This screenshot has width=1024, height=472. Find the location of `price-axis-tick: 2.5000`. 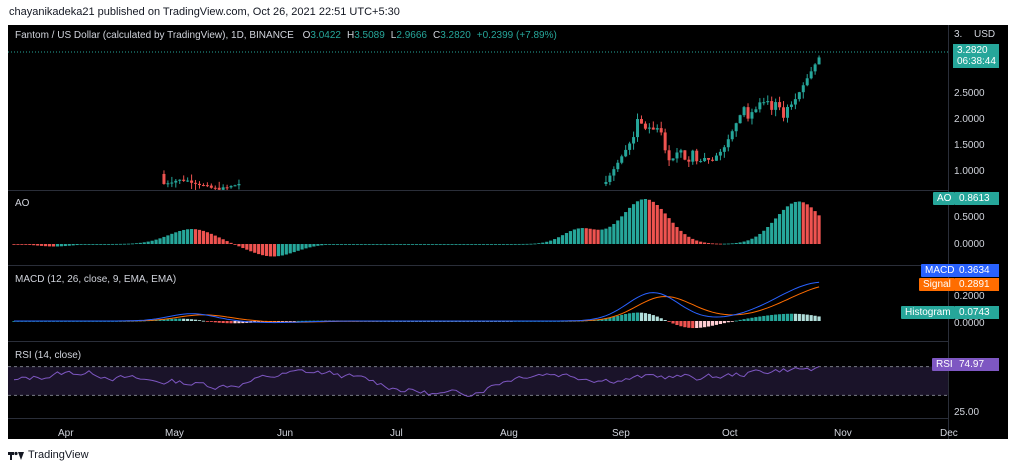

price-axis-tick: 2.5000 is located at coordinates (969, 93).